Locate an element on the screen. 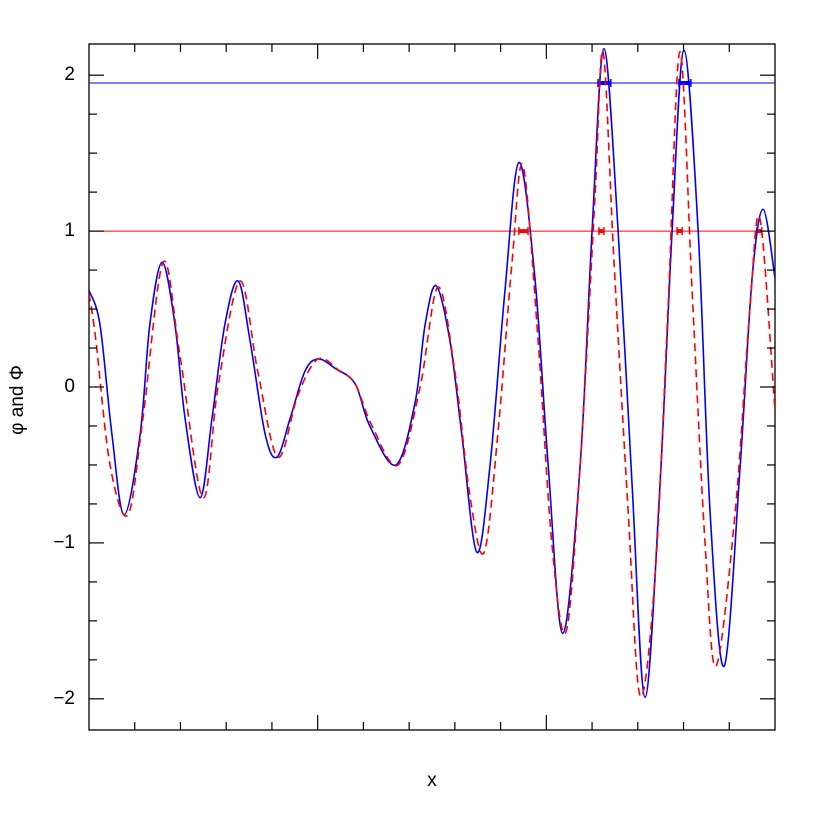  y-tick-label: −1 is located at coordinates (64, 542).